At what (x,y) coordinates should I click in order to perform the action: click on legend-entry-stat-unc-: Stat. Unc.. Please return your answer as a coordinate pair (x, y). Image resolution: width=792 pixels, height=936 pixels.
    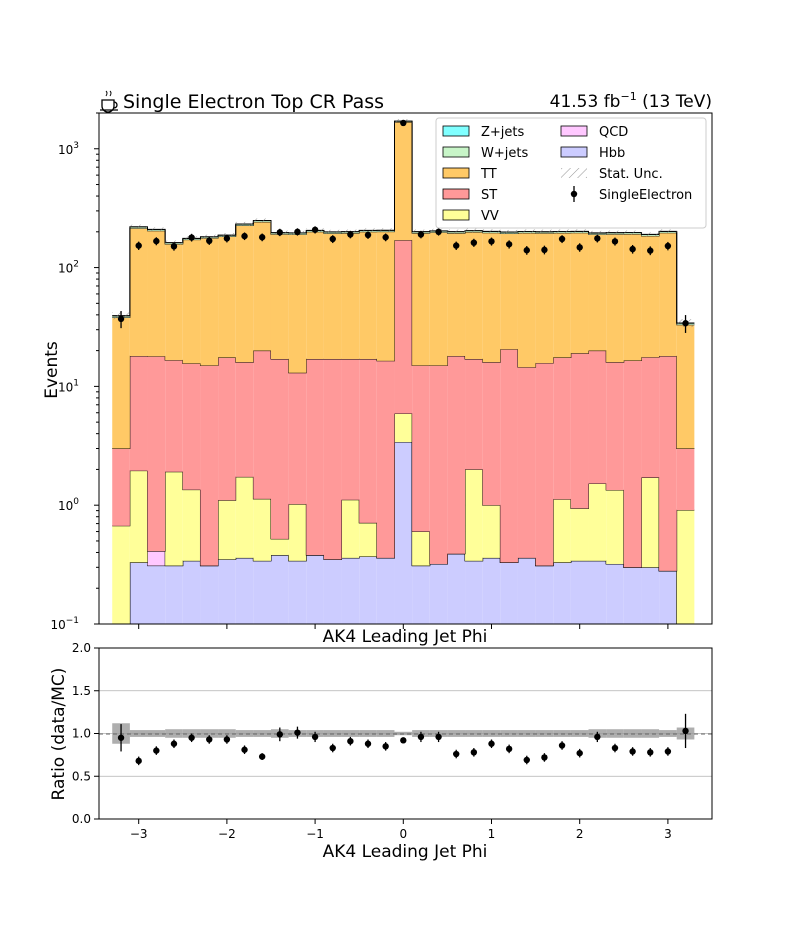
    Looking at the image, I should click on (612, 174).